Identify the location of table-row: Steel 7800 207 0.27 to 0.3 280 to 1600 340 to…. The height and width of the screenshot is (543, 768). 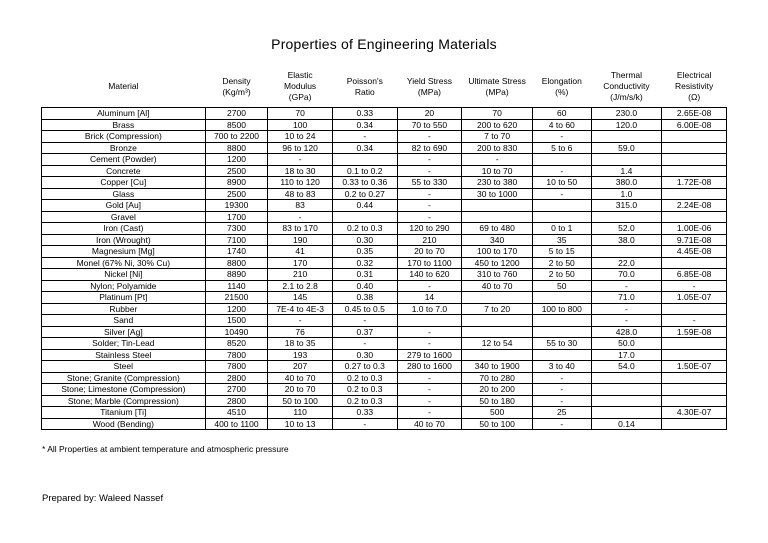
(384, 366).